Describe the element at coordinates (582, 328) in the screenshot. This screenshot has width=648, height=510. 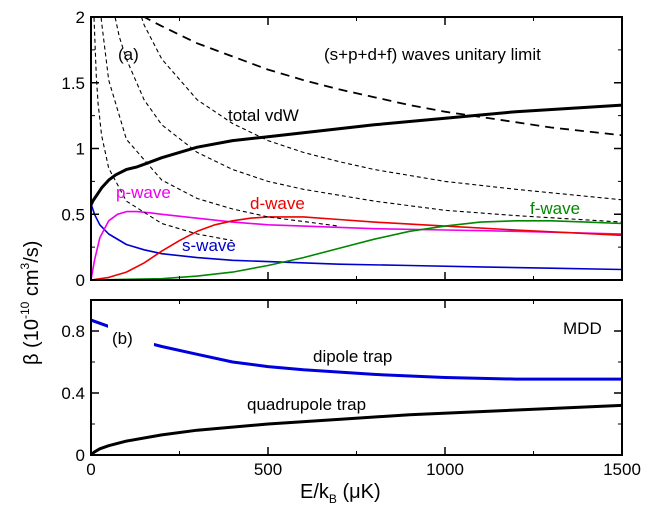
I see `mdd-label: MDD` at that location.